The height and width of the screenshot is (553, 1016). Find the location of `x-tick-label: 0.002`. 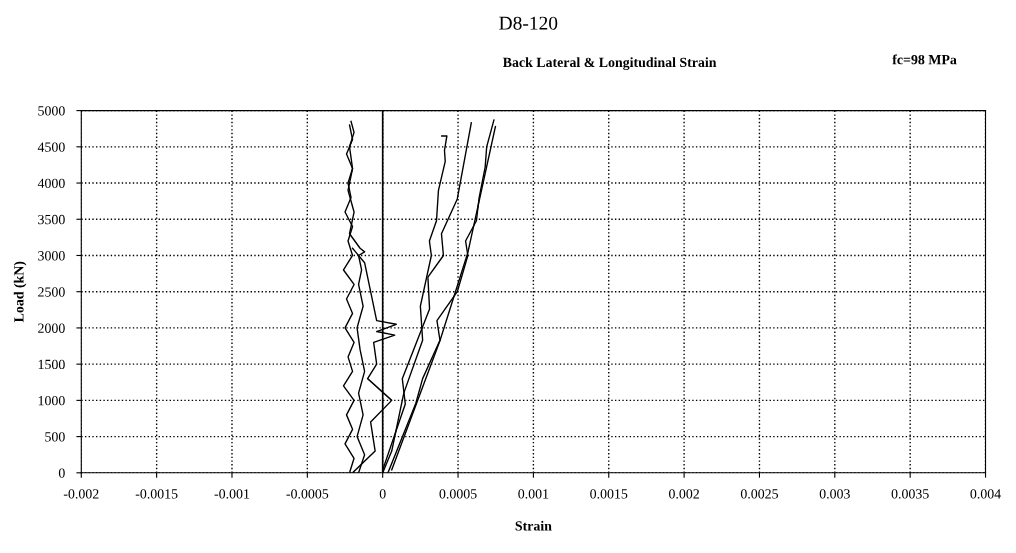

x-tick-label: 0.002 is located at coordinates (684, 494).